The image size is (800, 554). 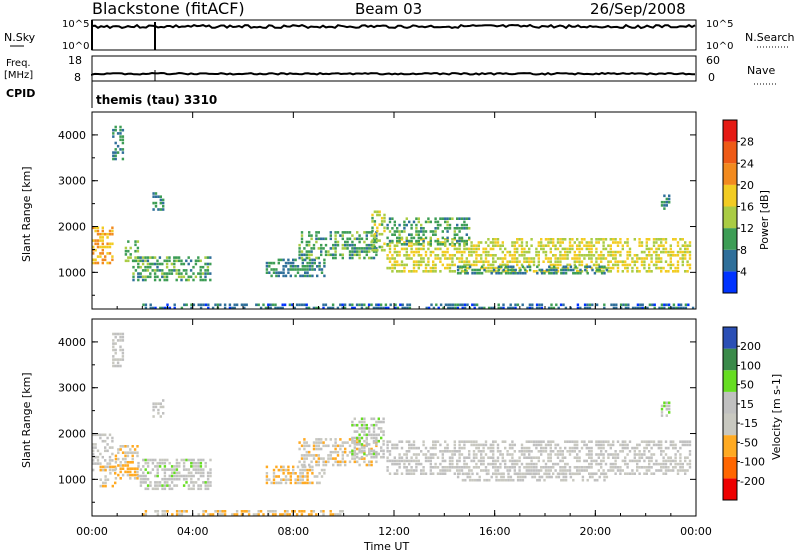 I want to click on x-tick-label: 12:00, so click(x=394, y=531).